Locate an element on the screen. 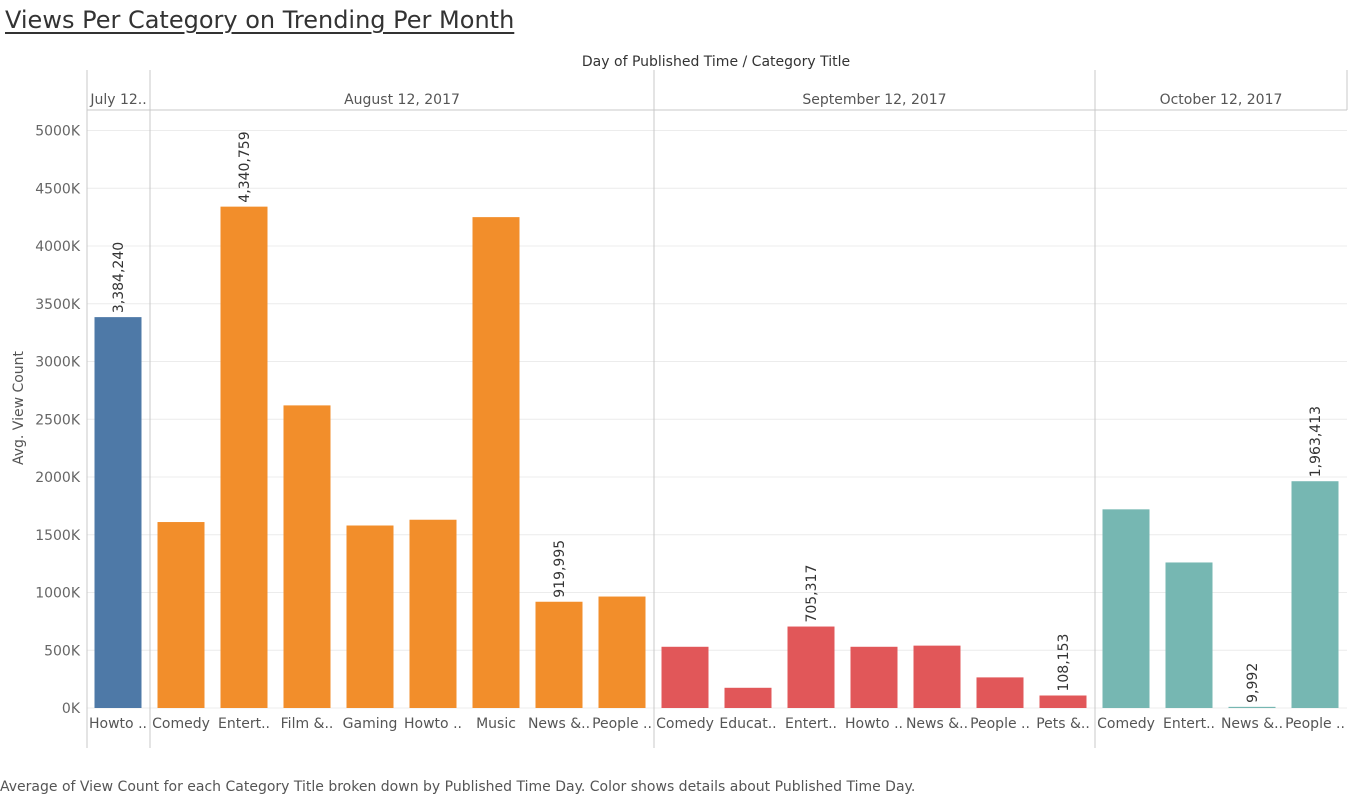 The width and height of the screenshot is (1349, 800). y-tick-label: 4500K is located at coordinates (58, 189).